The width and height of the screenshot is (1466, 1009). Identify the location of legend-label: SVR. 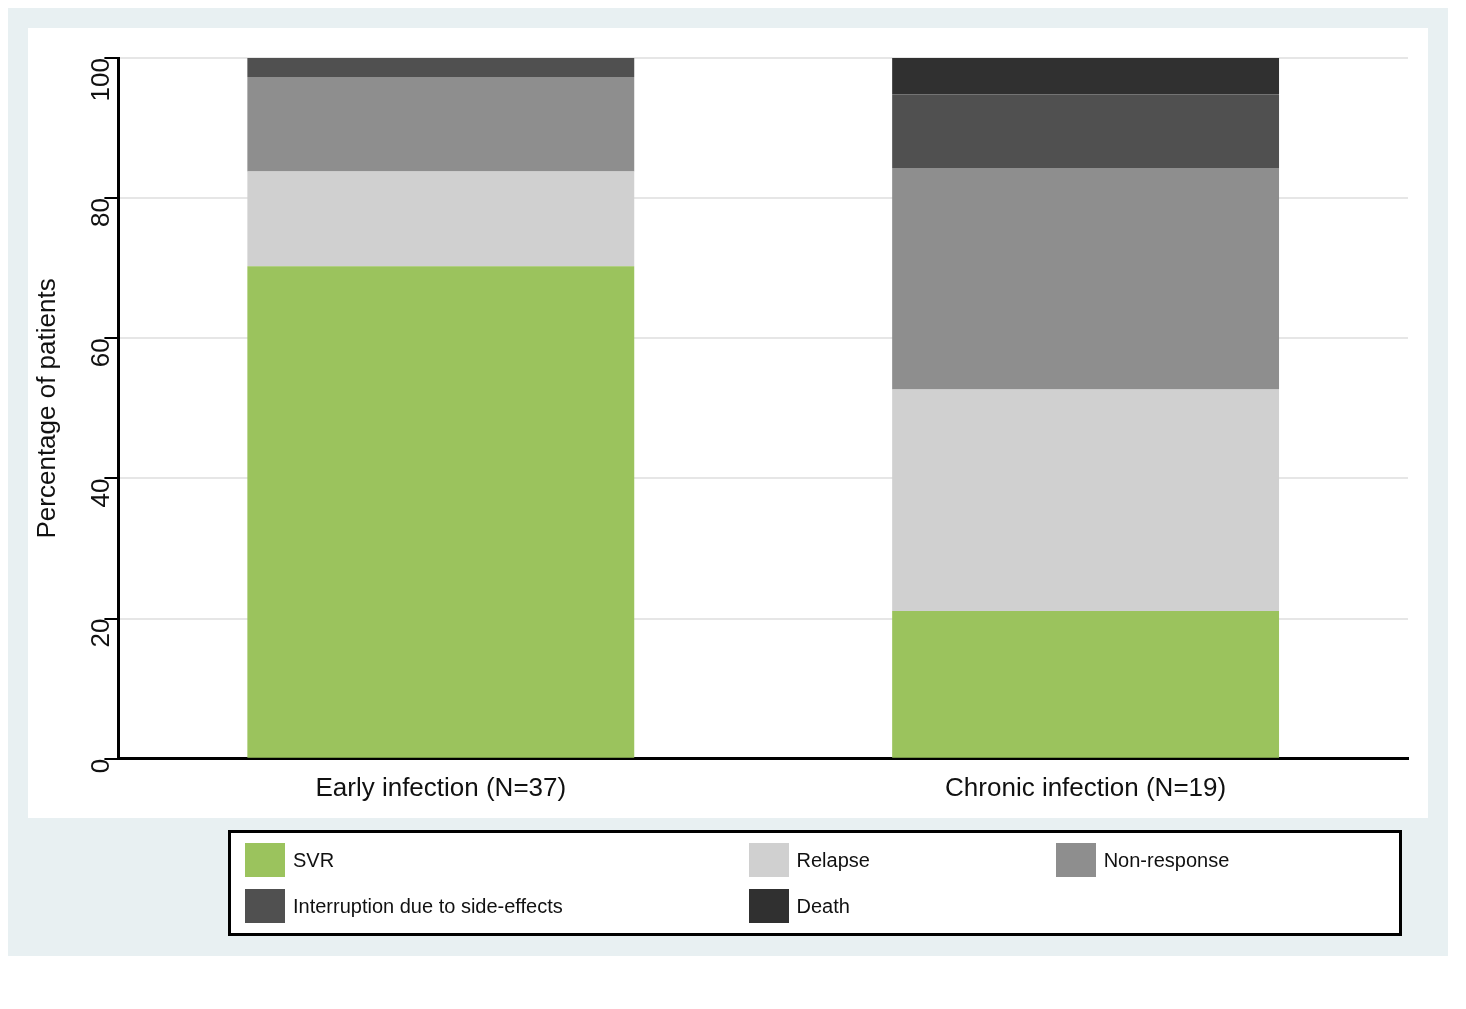
(314, 860).